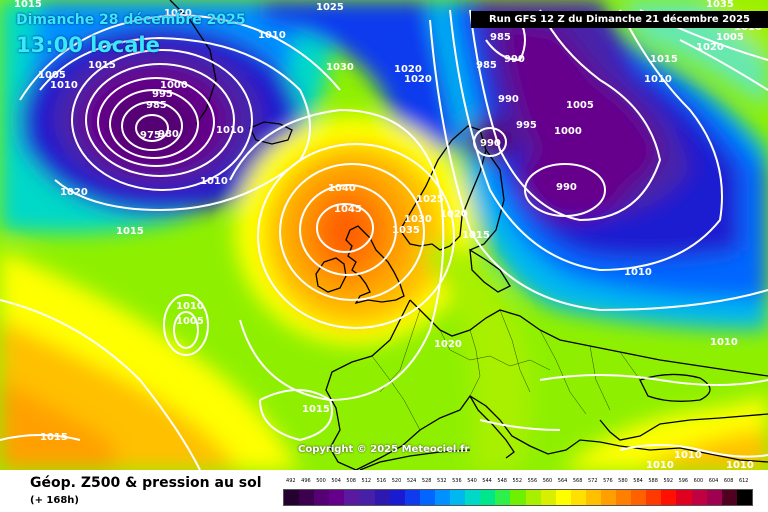 The width and height of the screenshot is (768, 512). I want to click on colorbar-label: 536, so click(457, 481).